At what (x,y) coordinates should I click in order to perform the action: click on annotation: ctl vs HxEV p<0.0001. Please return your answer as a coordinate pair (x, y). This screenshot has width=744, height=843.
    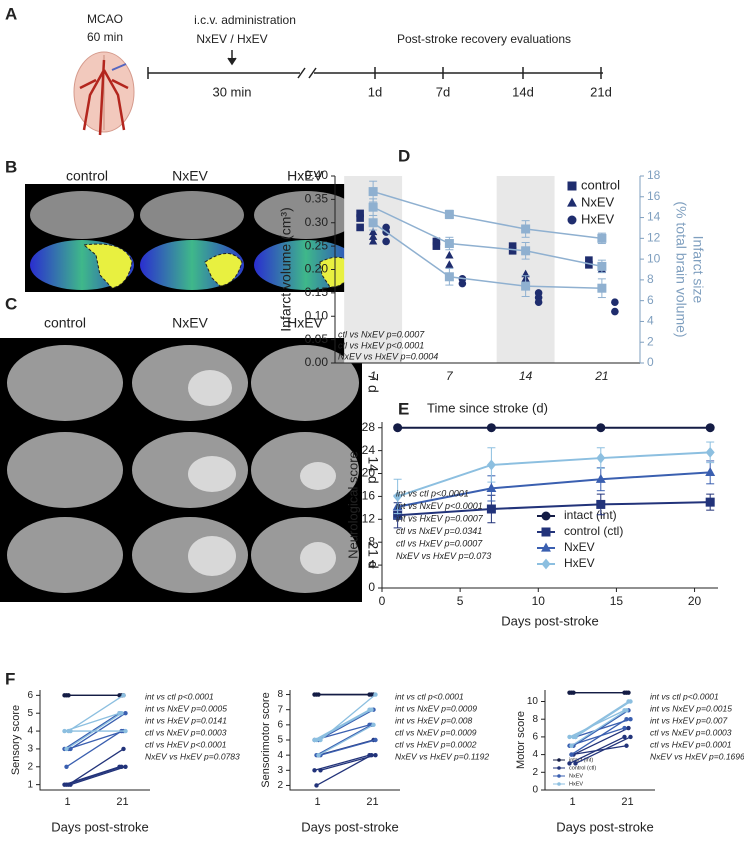
    Looking at the image, I should click on (186, 744).